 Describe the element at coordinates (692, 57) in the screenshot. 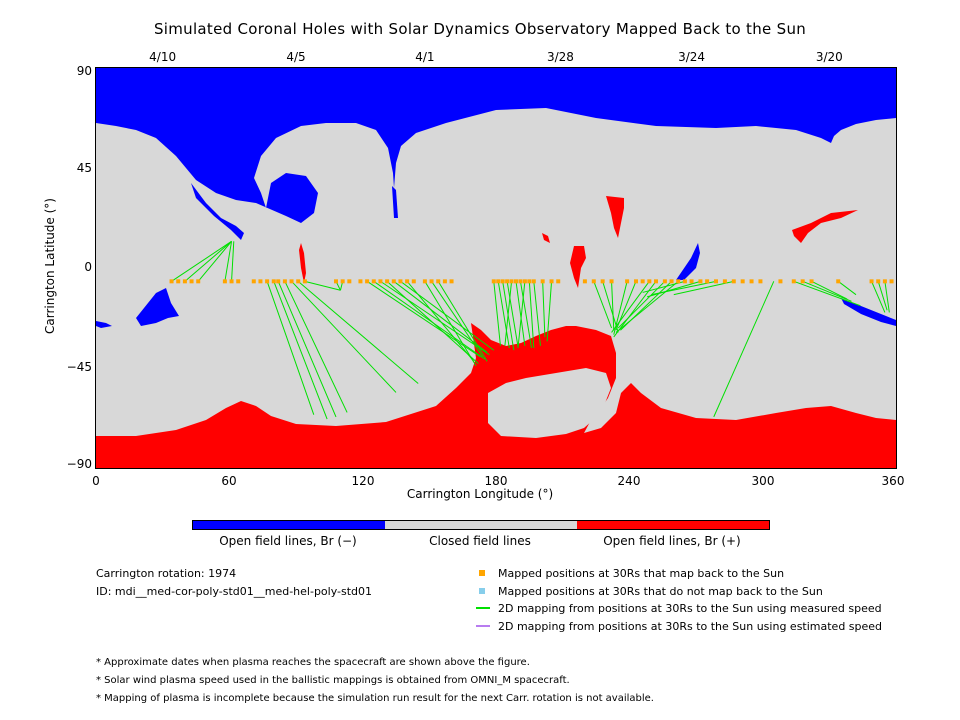

I see `date-label: 3/24` at that location.